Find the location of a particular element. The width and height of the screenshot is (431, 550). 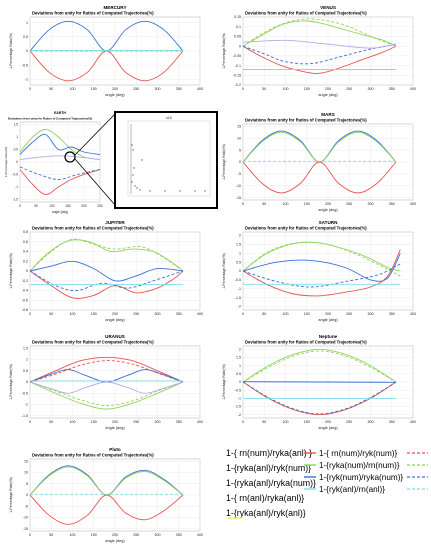

legend-label: 1-{ rn(num)/ryk(num)} is located at coordinates (358, 453).